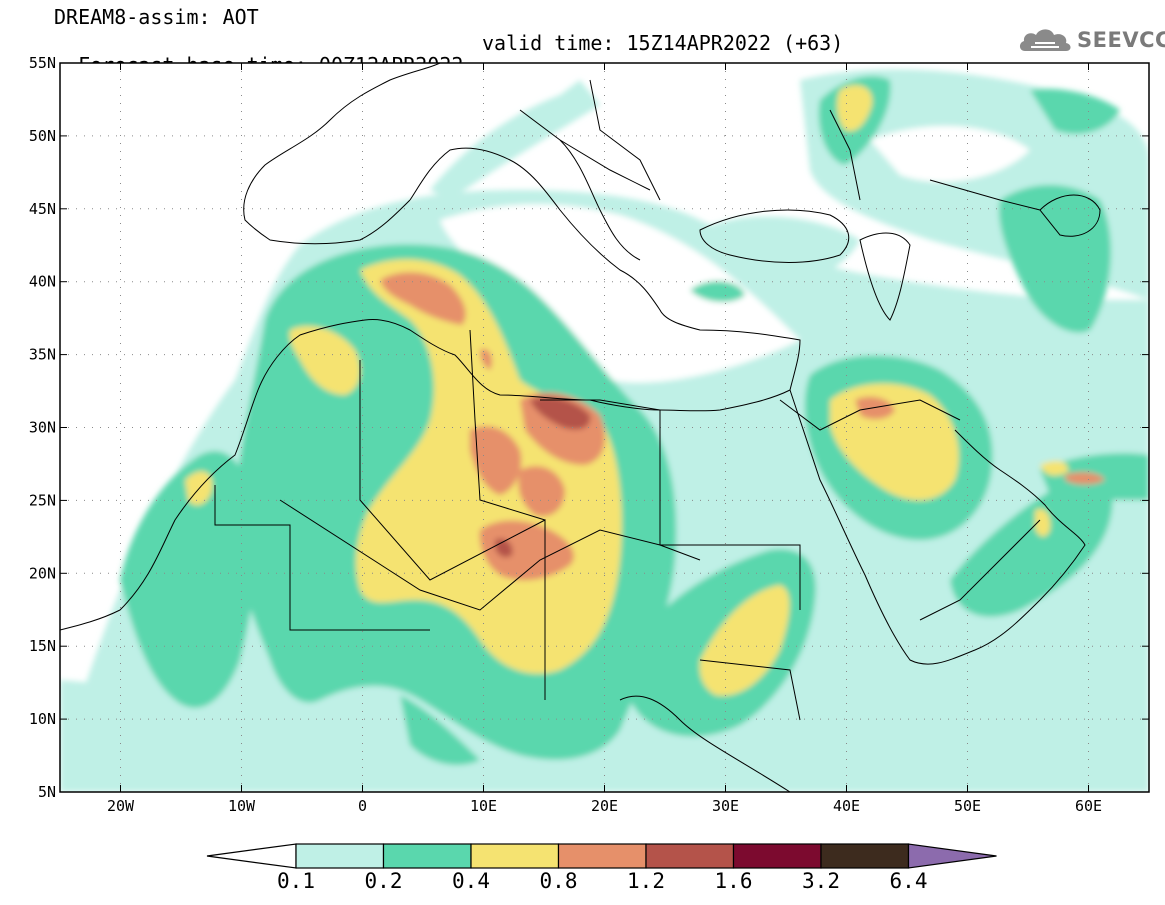 The width and height of the screenshot is (1165, 905). I want to click on lat-tick-label: 45N, so click(42, 209).